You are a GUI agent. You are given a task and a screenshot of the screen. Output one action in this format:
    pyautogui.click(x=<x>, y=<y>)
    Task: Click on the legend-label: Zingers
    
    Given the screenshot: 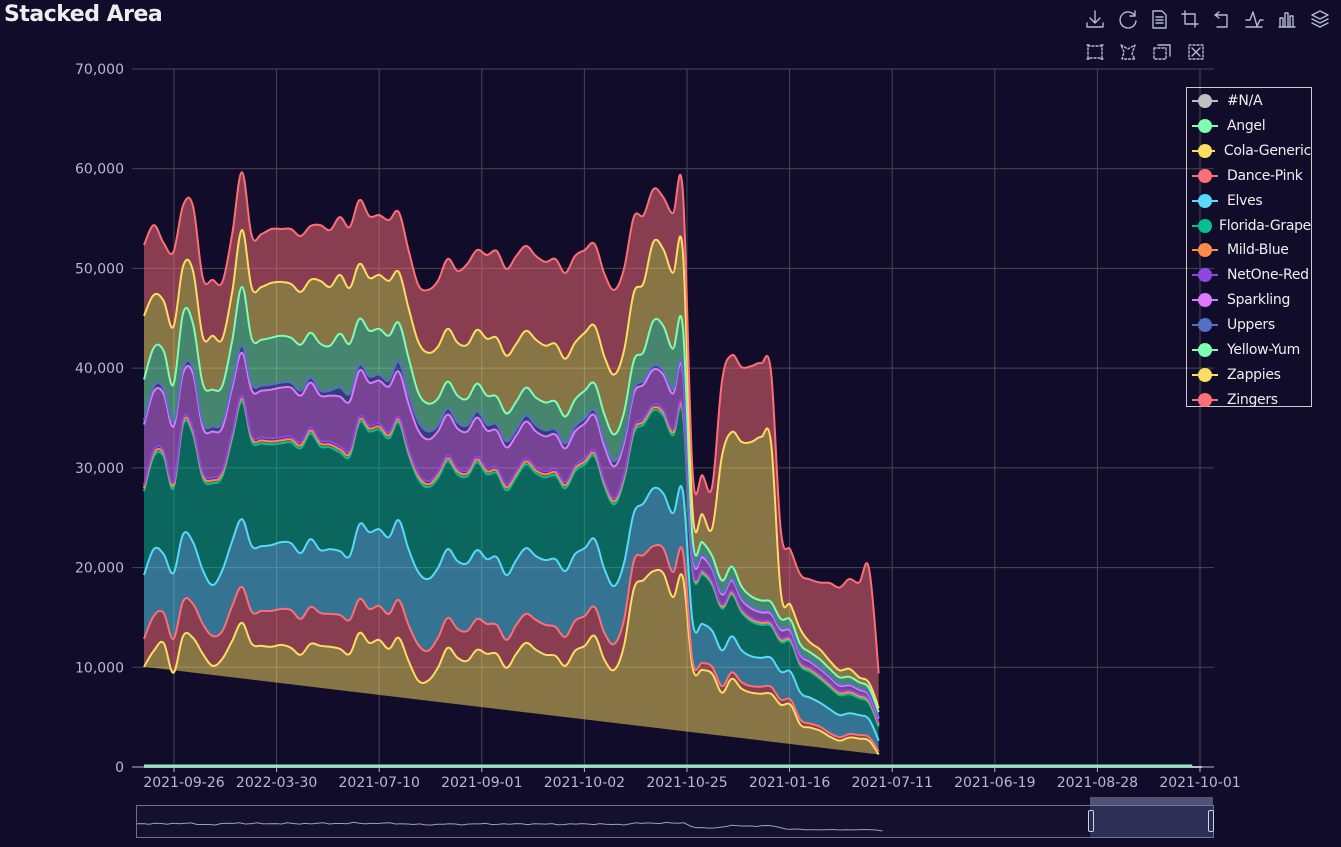 What is the action you would take?
    pyautogui.click(x=1252, y=399)
    